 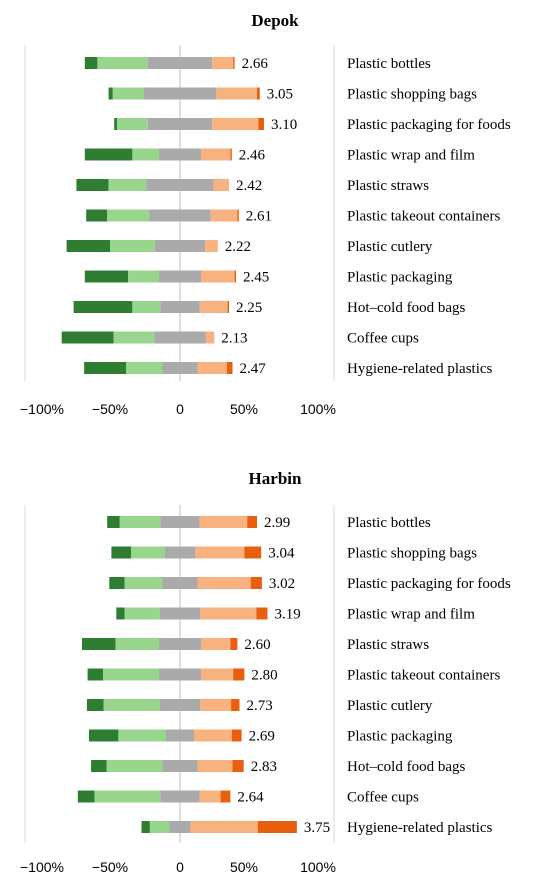 What do you see at coordinates (264, 676) in the screenshot?
I see `score-label: 2.80` at bounding box center [264, 676].